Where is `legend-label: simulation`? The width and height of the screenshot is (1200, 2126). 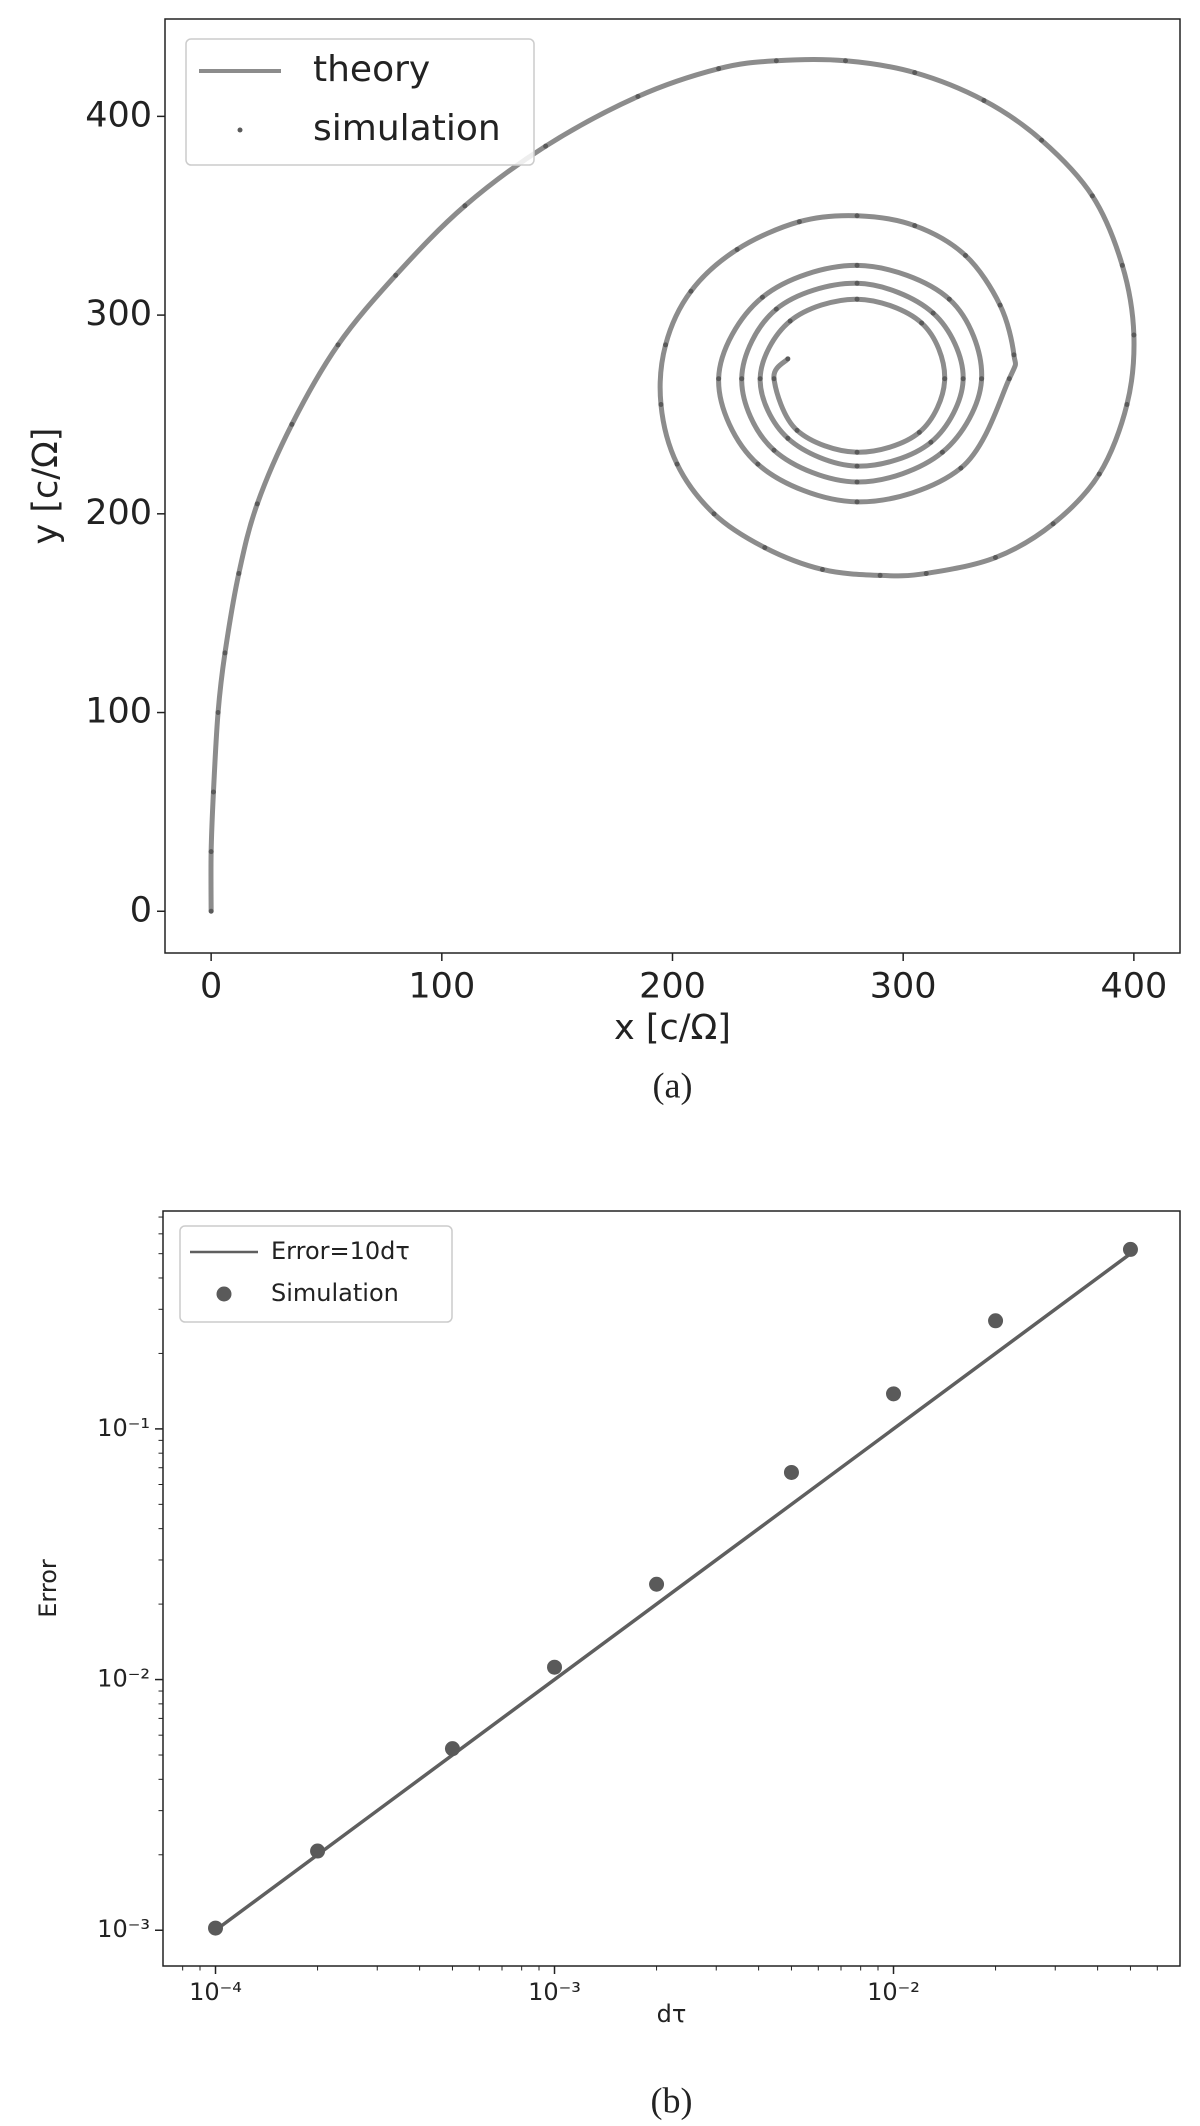 legend-label: simulation is located at coordinates (407, 128).